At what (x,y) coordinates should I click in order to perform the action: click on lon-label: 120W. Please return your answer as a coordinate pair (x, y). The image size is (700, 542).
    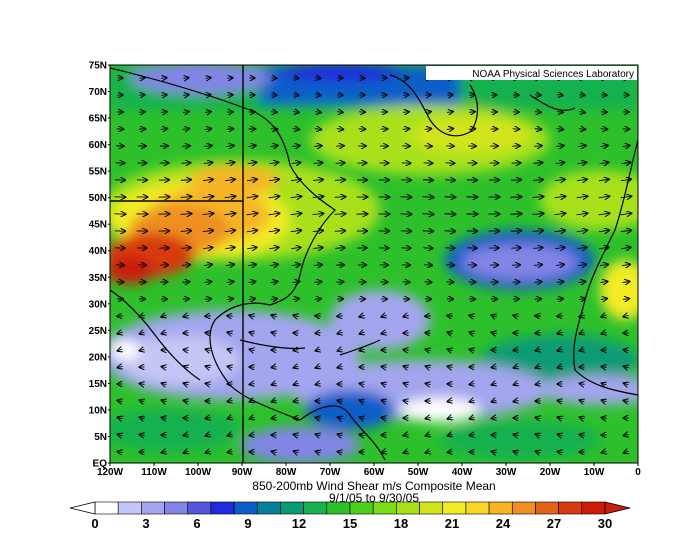
    Looking at the image, I should click on (110, 472).